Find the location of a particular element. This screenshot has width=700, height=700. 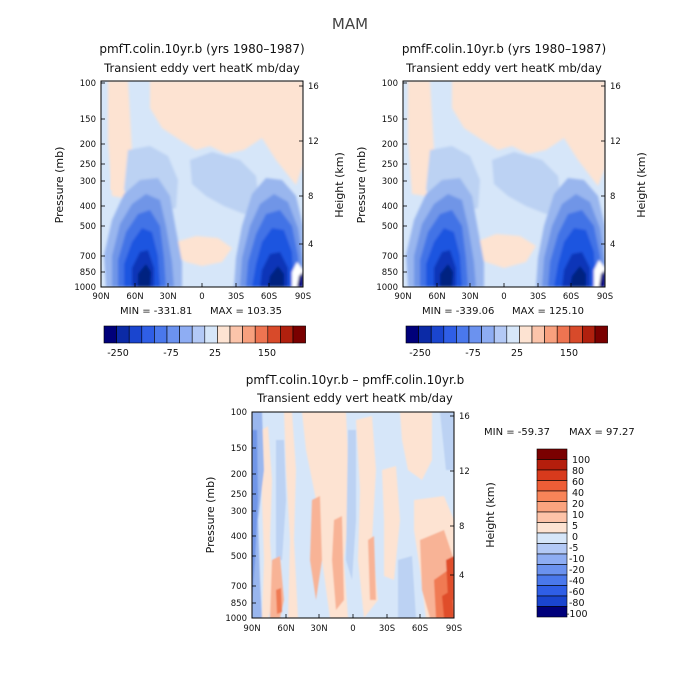

panel-b-xtick: 0 is located at coordinates (503, 297).